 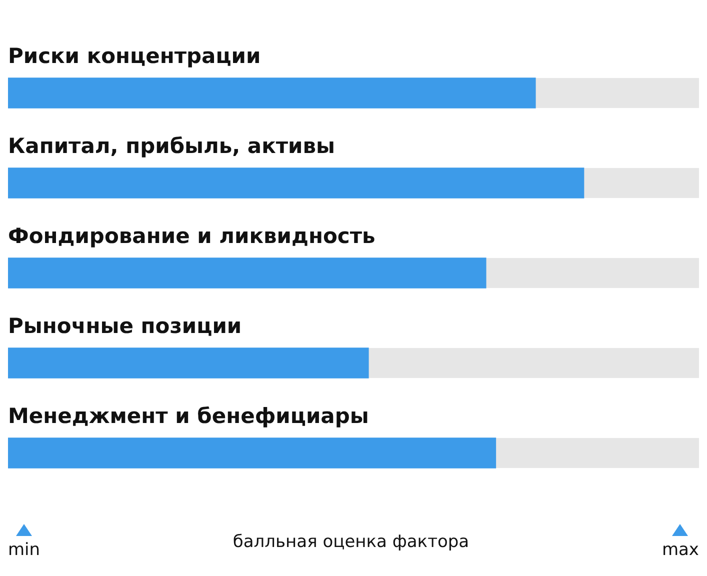 What do you see at coordinates (172, 146) in the screenshot?
I see `y-tick-label: Капитал, прибыль, активы` at bounding box center [172, 146].